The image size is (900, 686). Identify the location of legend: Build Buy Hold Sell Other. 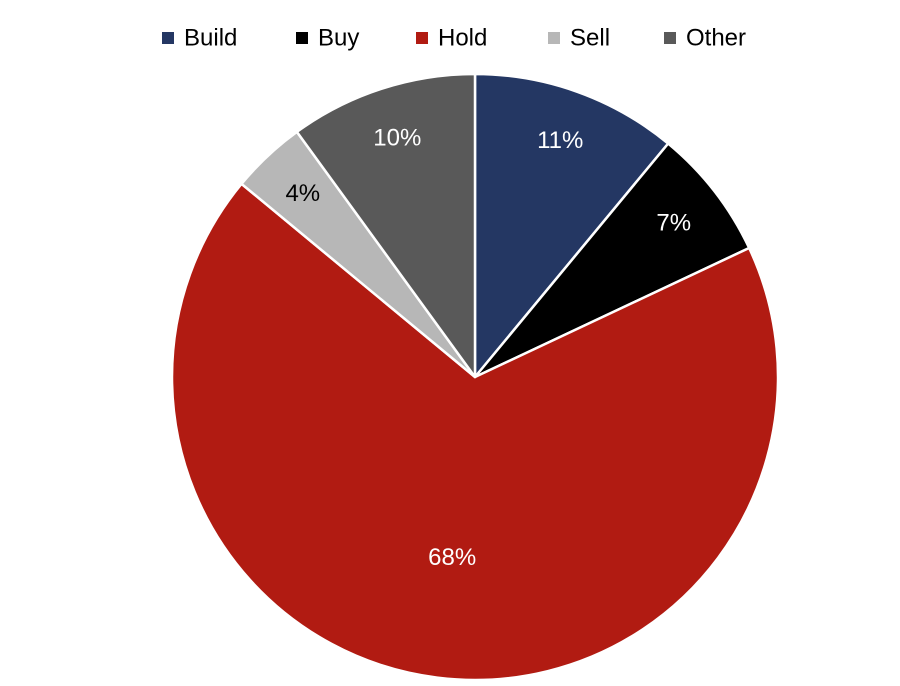
(454, 38).